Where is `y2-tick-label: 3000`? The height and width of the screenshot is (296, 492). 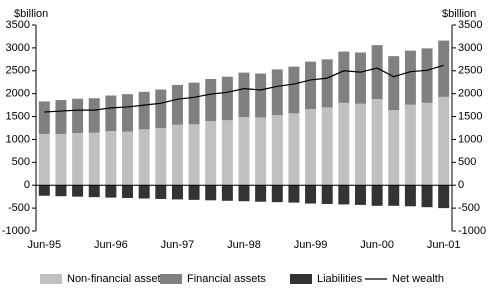 y2-tick-label: 3000 is located at coordinates (470, 48).